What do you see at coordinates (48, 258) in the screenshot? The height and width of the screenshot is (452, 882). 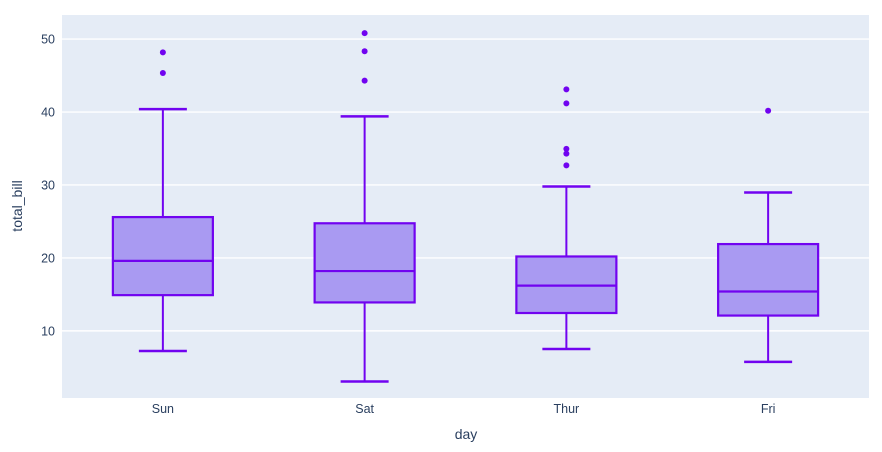 I see `y-tick-label-20: 20` at bounding box center [48, 258].